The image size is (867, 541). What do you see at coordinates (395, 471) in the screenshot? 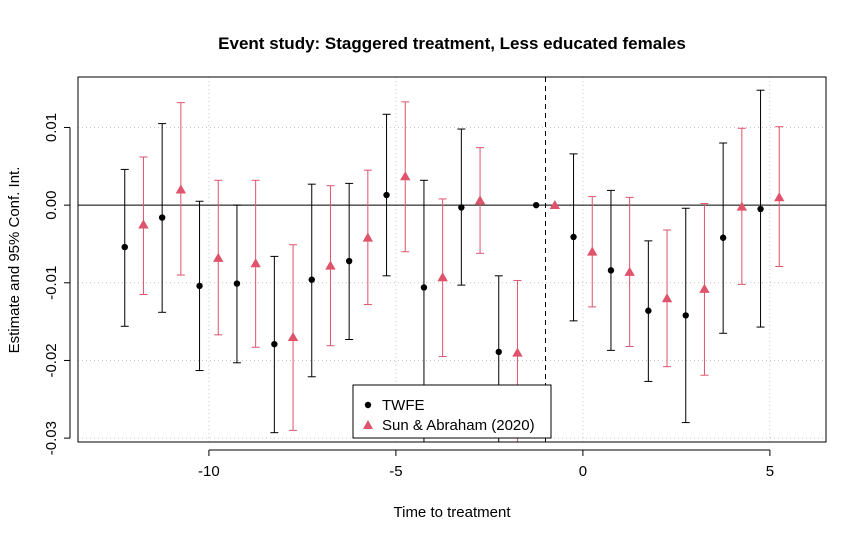
I see `x-tick-label: -5` at bounding box center [395, 471].